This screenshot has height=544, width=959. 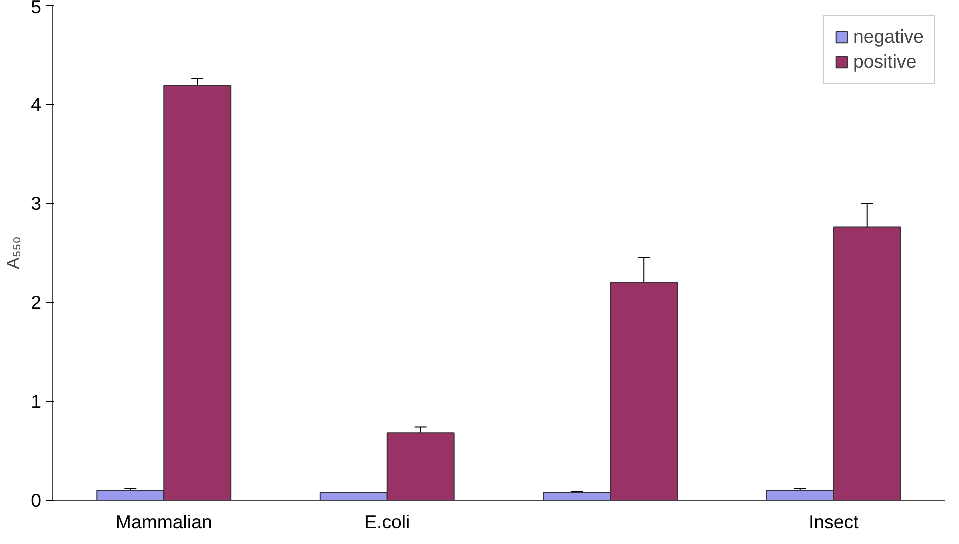 I want to click on y-axis-title: A₅₅₀, so click(x=13, y=253).